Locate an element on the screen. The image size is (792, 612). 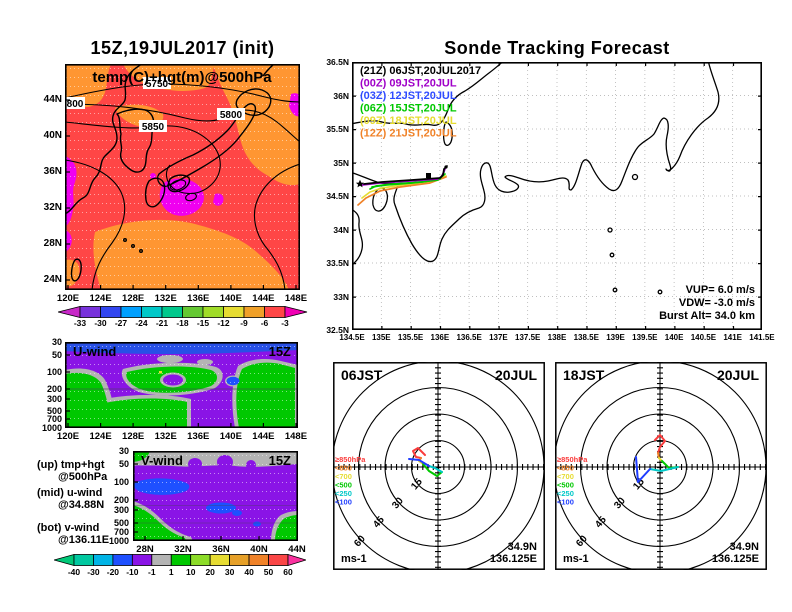
colorbar-tick: -15 is located at coordinates (203, 323).